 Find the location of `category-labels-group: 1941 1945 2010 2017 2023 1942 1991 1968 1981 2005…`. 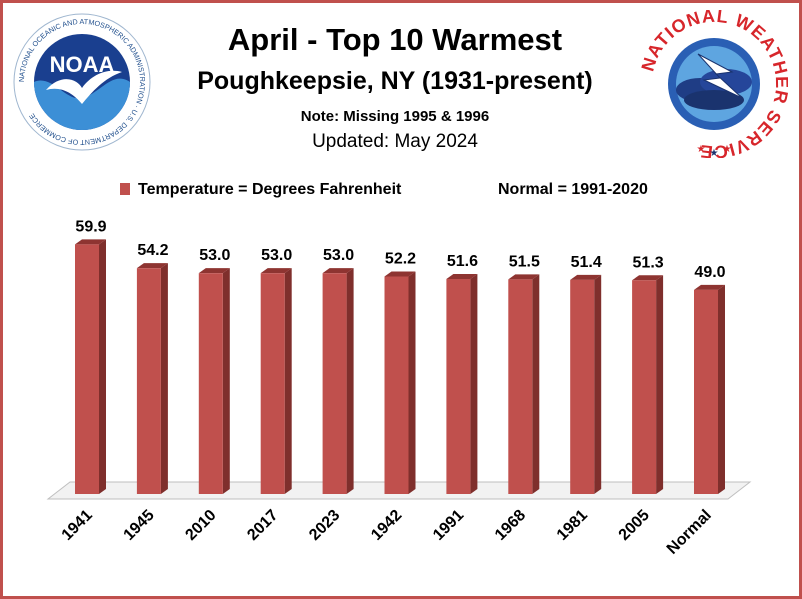

category-labels-group: 1941 1945 2010 2017 2023 1942 1991 1968 1981 2005… is located at coordinates (387, 532).